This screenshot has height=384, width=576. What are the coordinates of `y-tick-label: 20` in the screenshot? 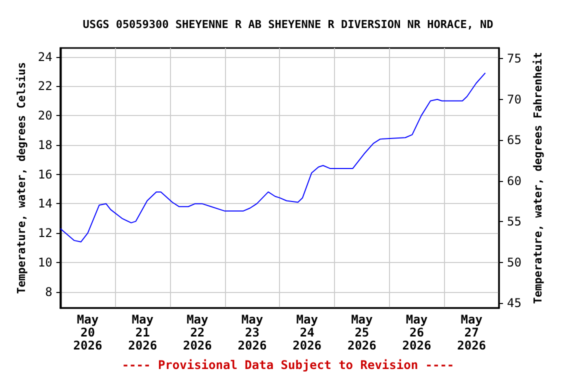 It's located at (45, 115).